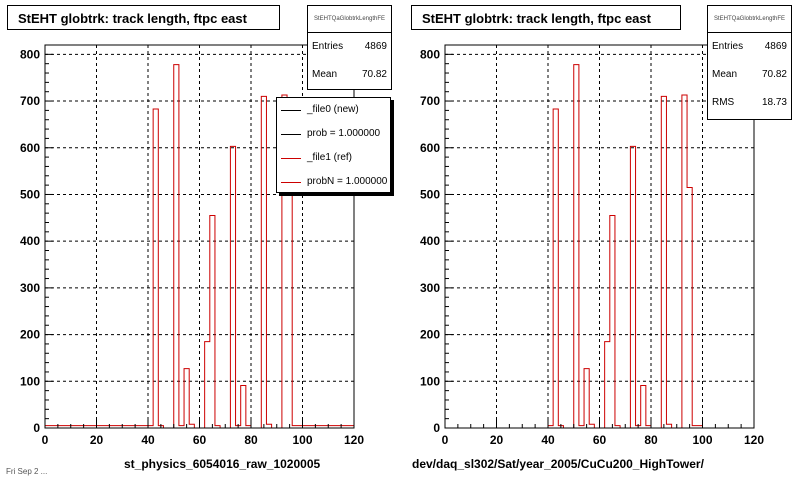  What do you see at coordinates (200, 440) in the screenshot?
I see `p0-x-tick-label: 60` at bounding box center [200, 440].